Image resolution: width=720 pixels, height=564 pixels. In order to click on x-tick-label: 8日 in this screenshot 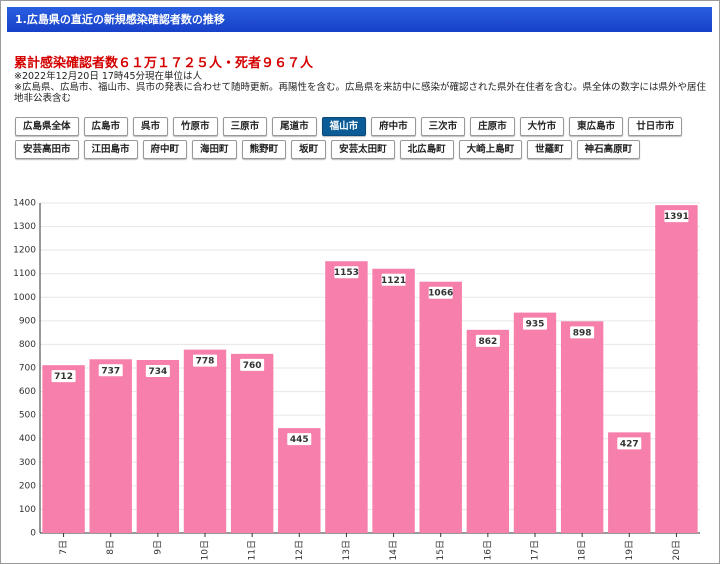, I will do `click(110, 547)`.